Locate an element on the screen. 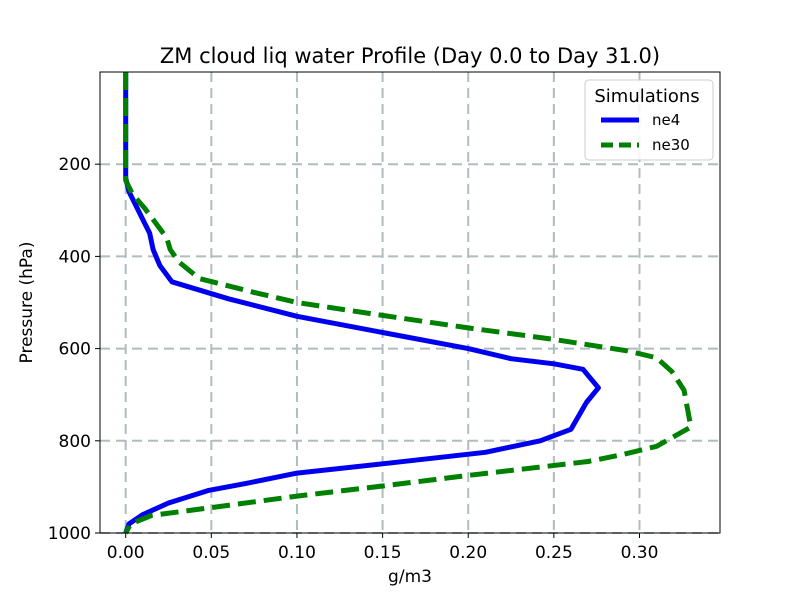  legend: Simulations ne4 ne30 is located at coordinates (649, 120).